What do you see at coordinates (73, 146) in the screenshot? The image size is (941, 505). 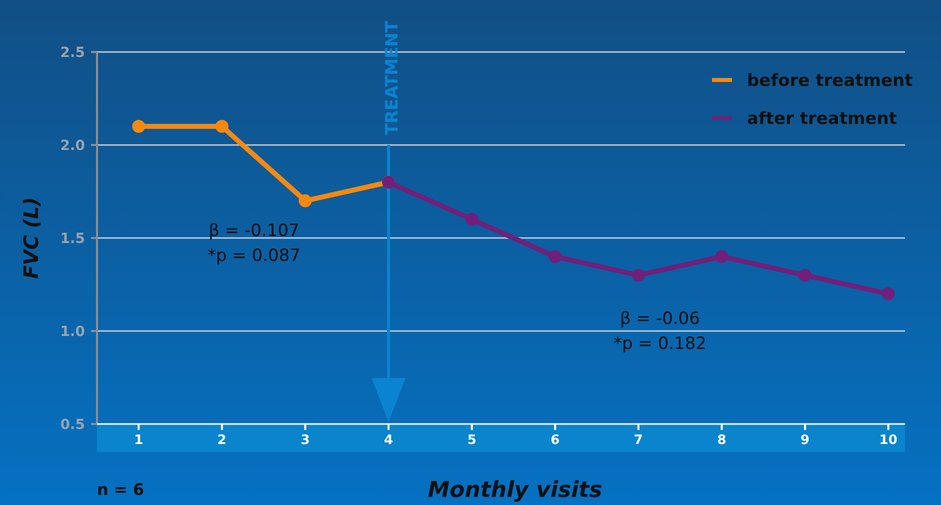 I see `y-tick-label: 2.0` at bounding box center [73, 146].